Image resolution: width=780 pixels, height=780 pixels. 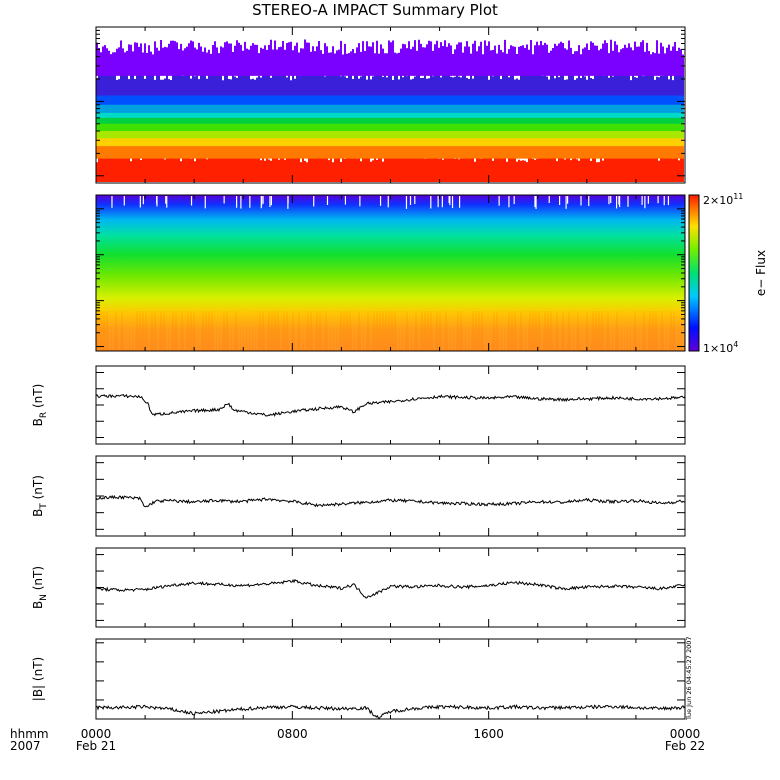 I want to click on colorbar-max-label: 2×10¹¹, so click(x=723, y=199).